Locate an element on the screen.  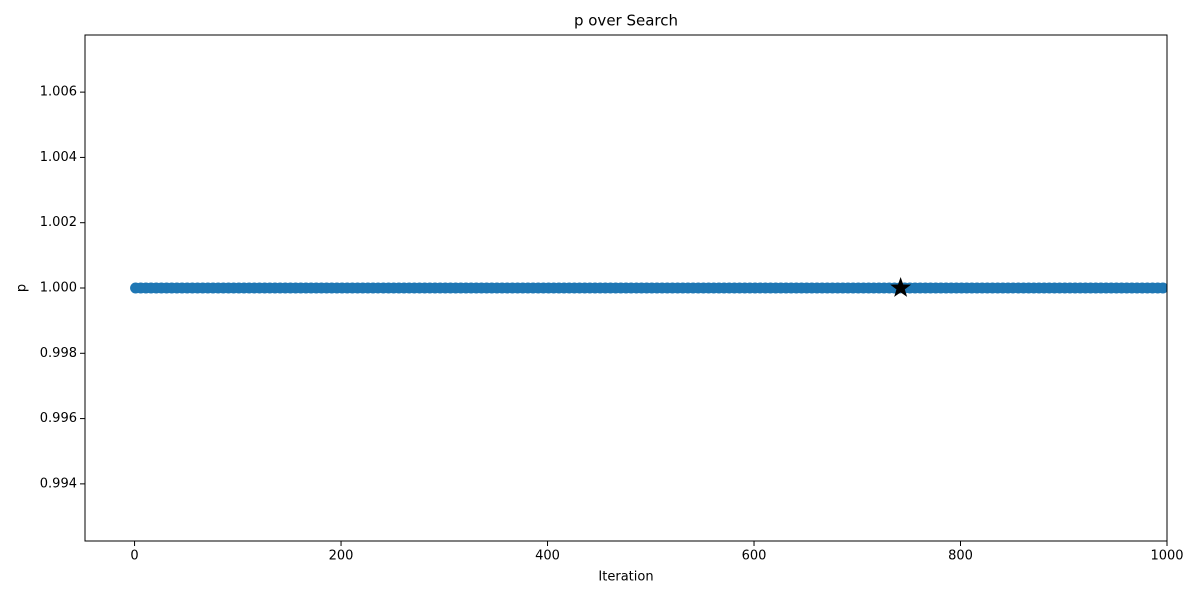
chart-title: p over Search is located at coordinates (626, 21).